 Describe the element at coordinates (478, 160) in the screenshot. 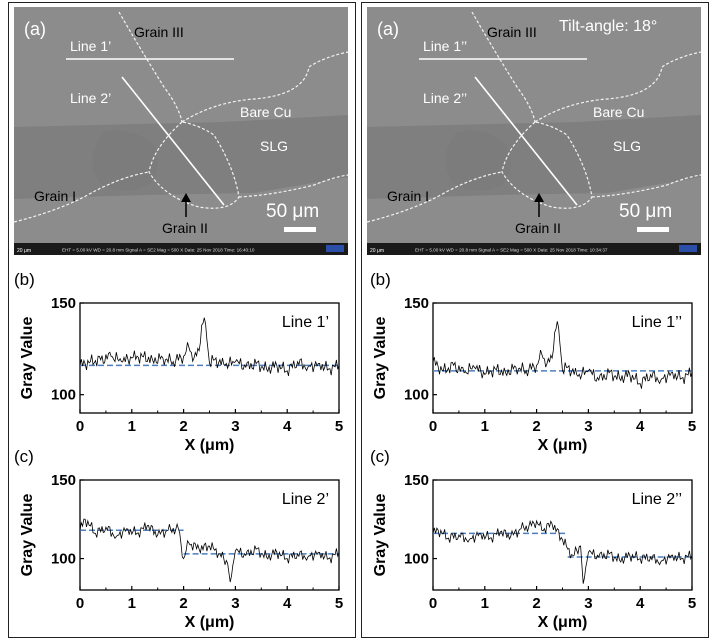

I see `grain-blob` at that location.